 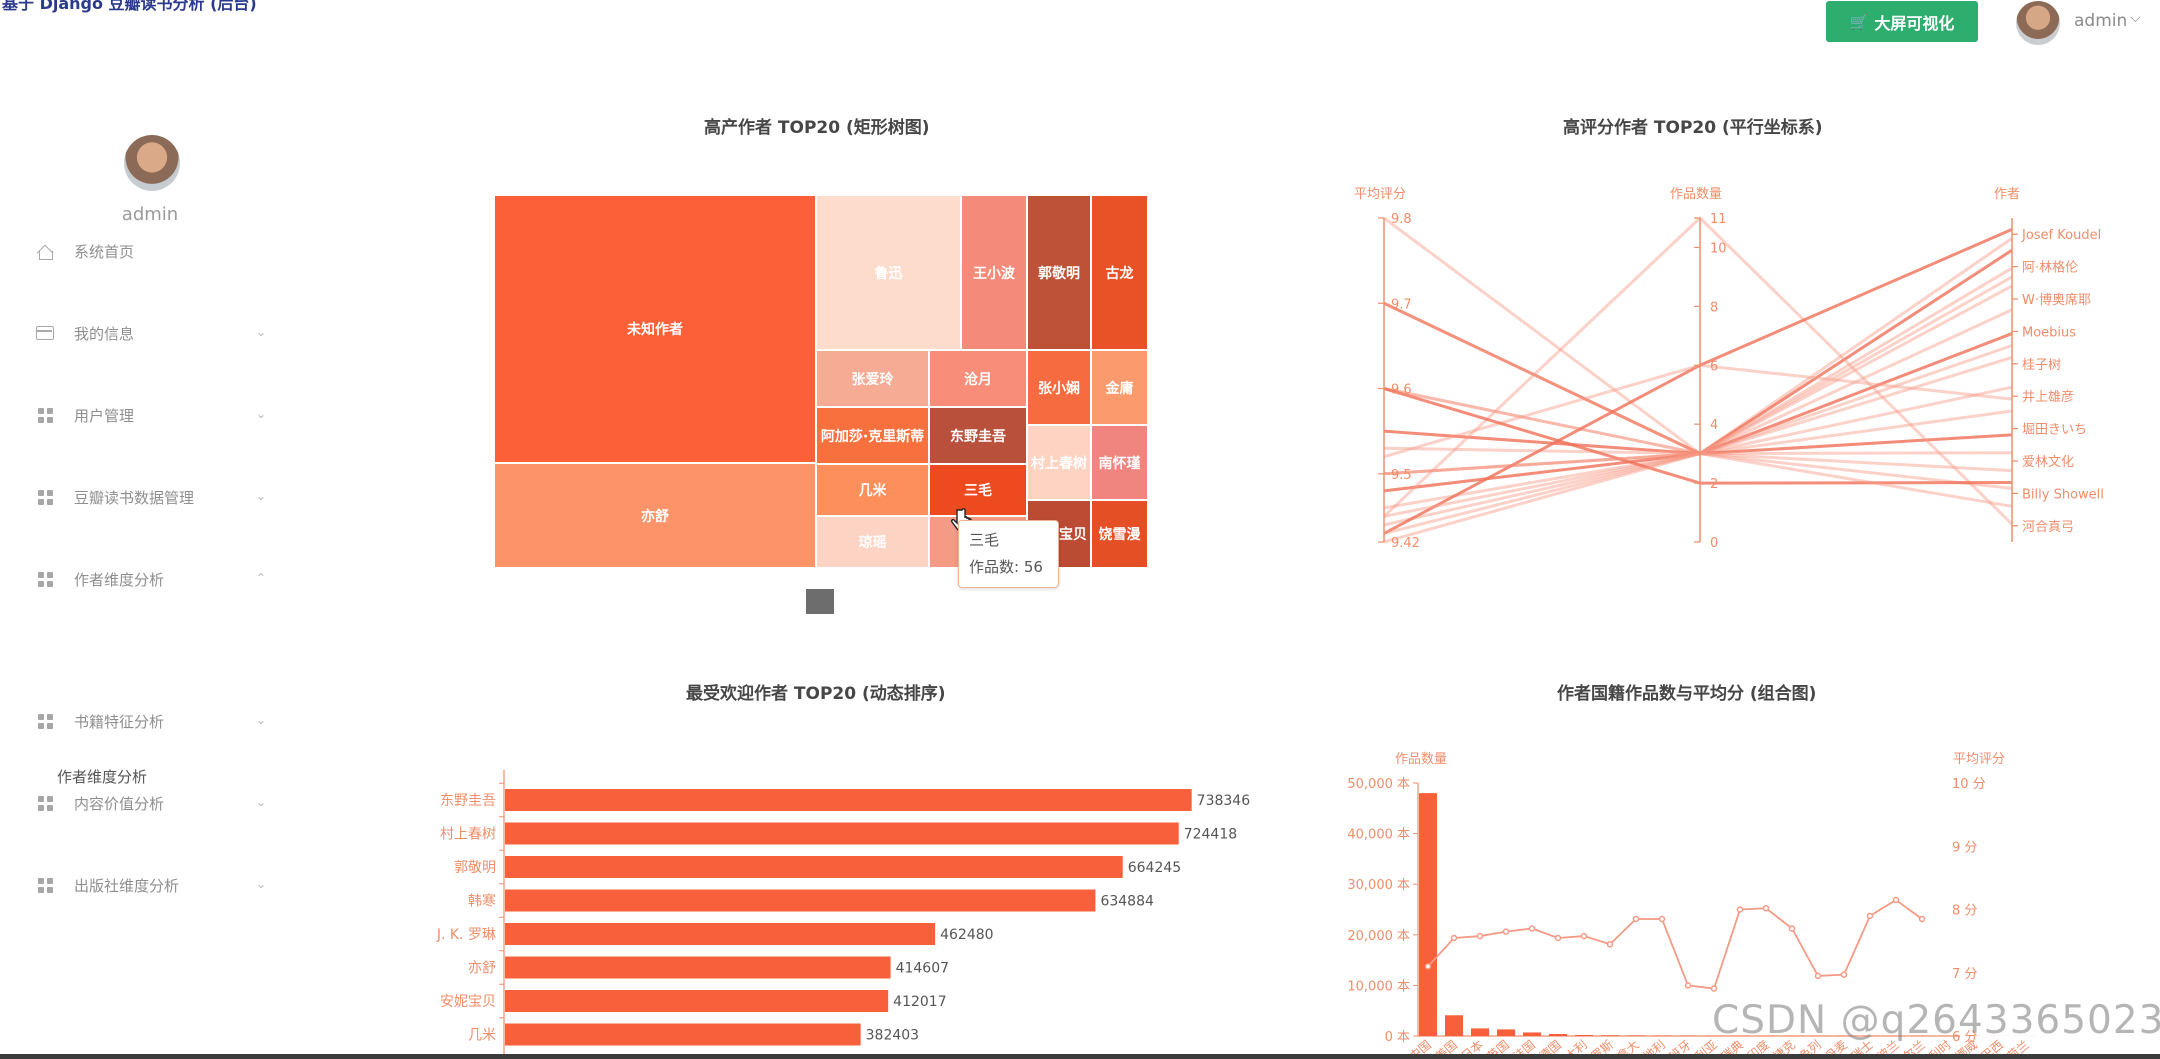 What do you see at coordinates (1080, 29) in the screenshot?
I see `top-header: 基于 Django 豆瓣读书分析 (后台) 🛒 大屏可视化 admin ⌵` at bounding box center [1080, 29].